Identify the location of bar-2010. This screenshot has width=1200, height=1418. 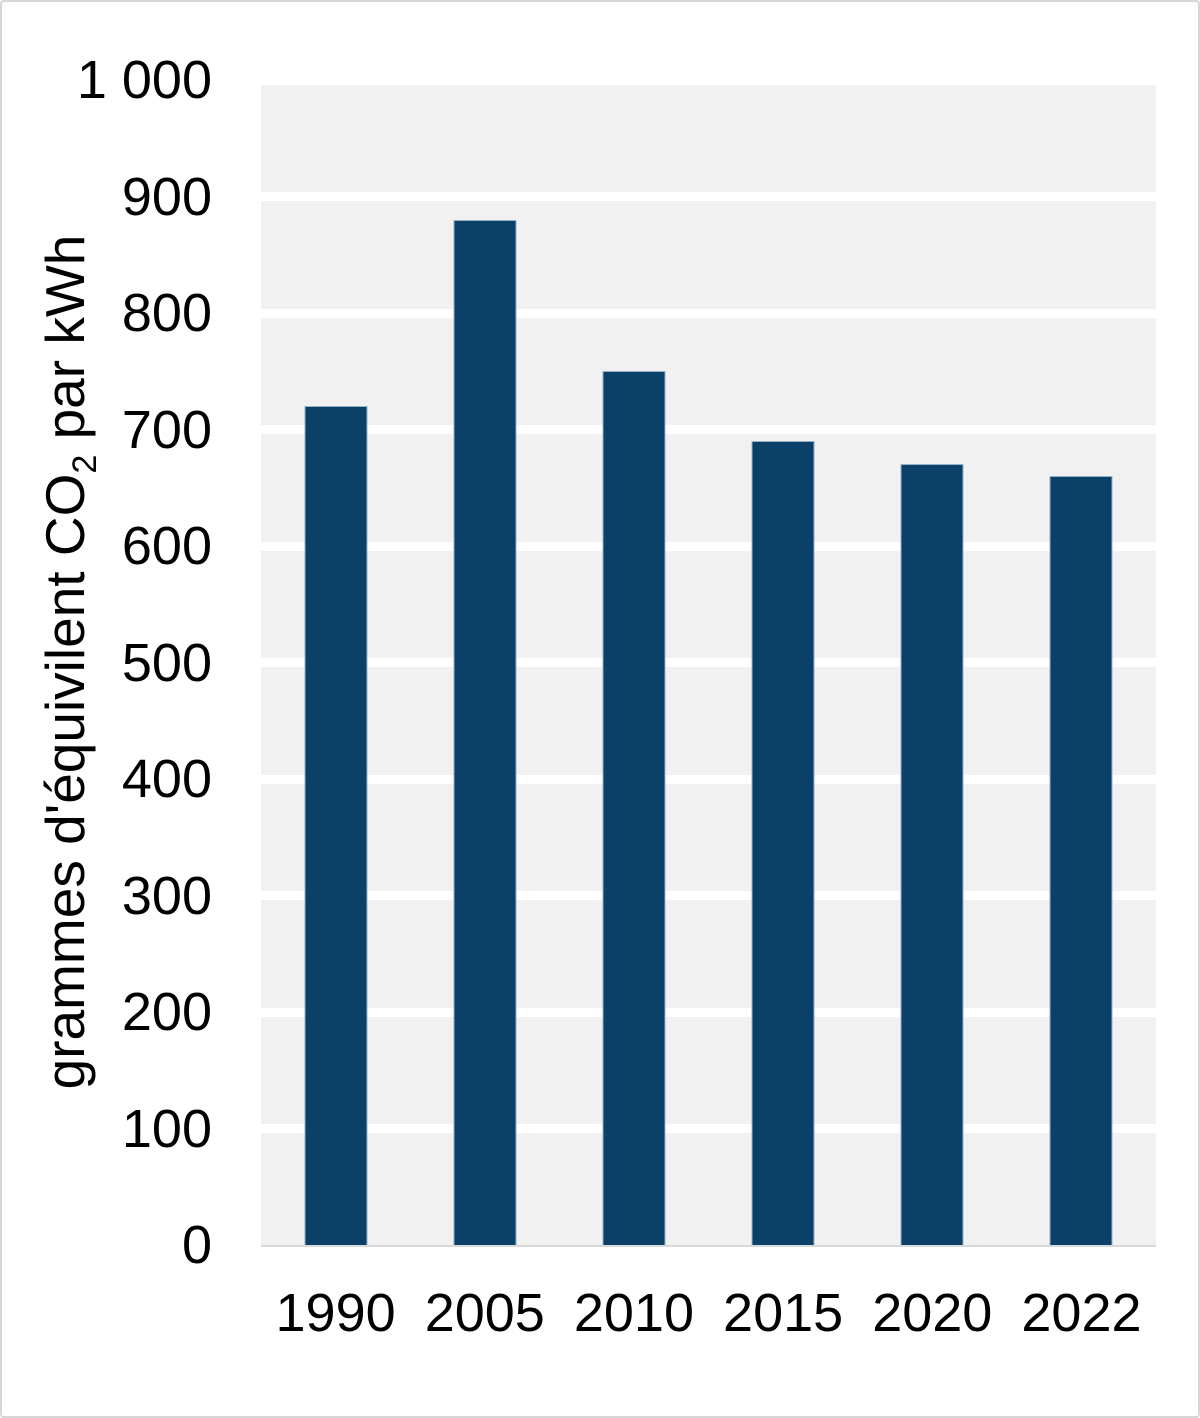
(634, 808).